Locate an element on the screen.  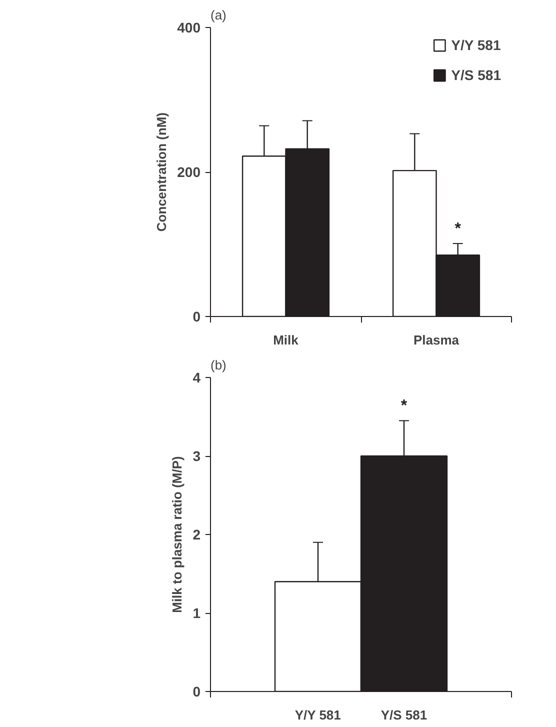
y-tick-label: 4 is located at coordinates (196, 378).